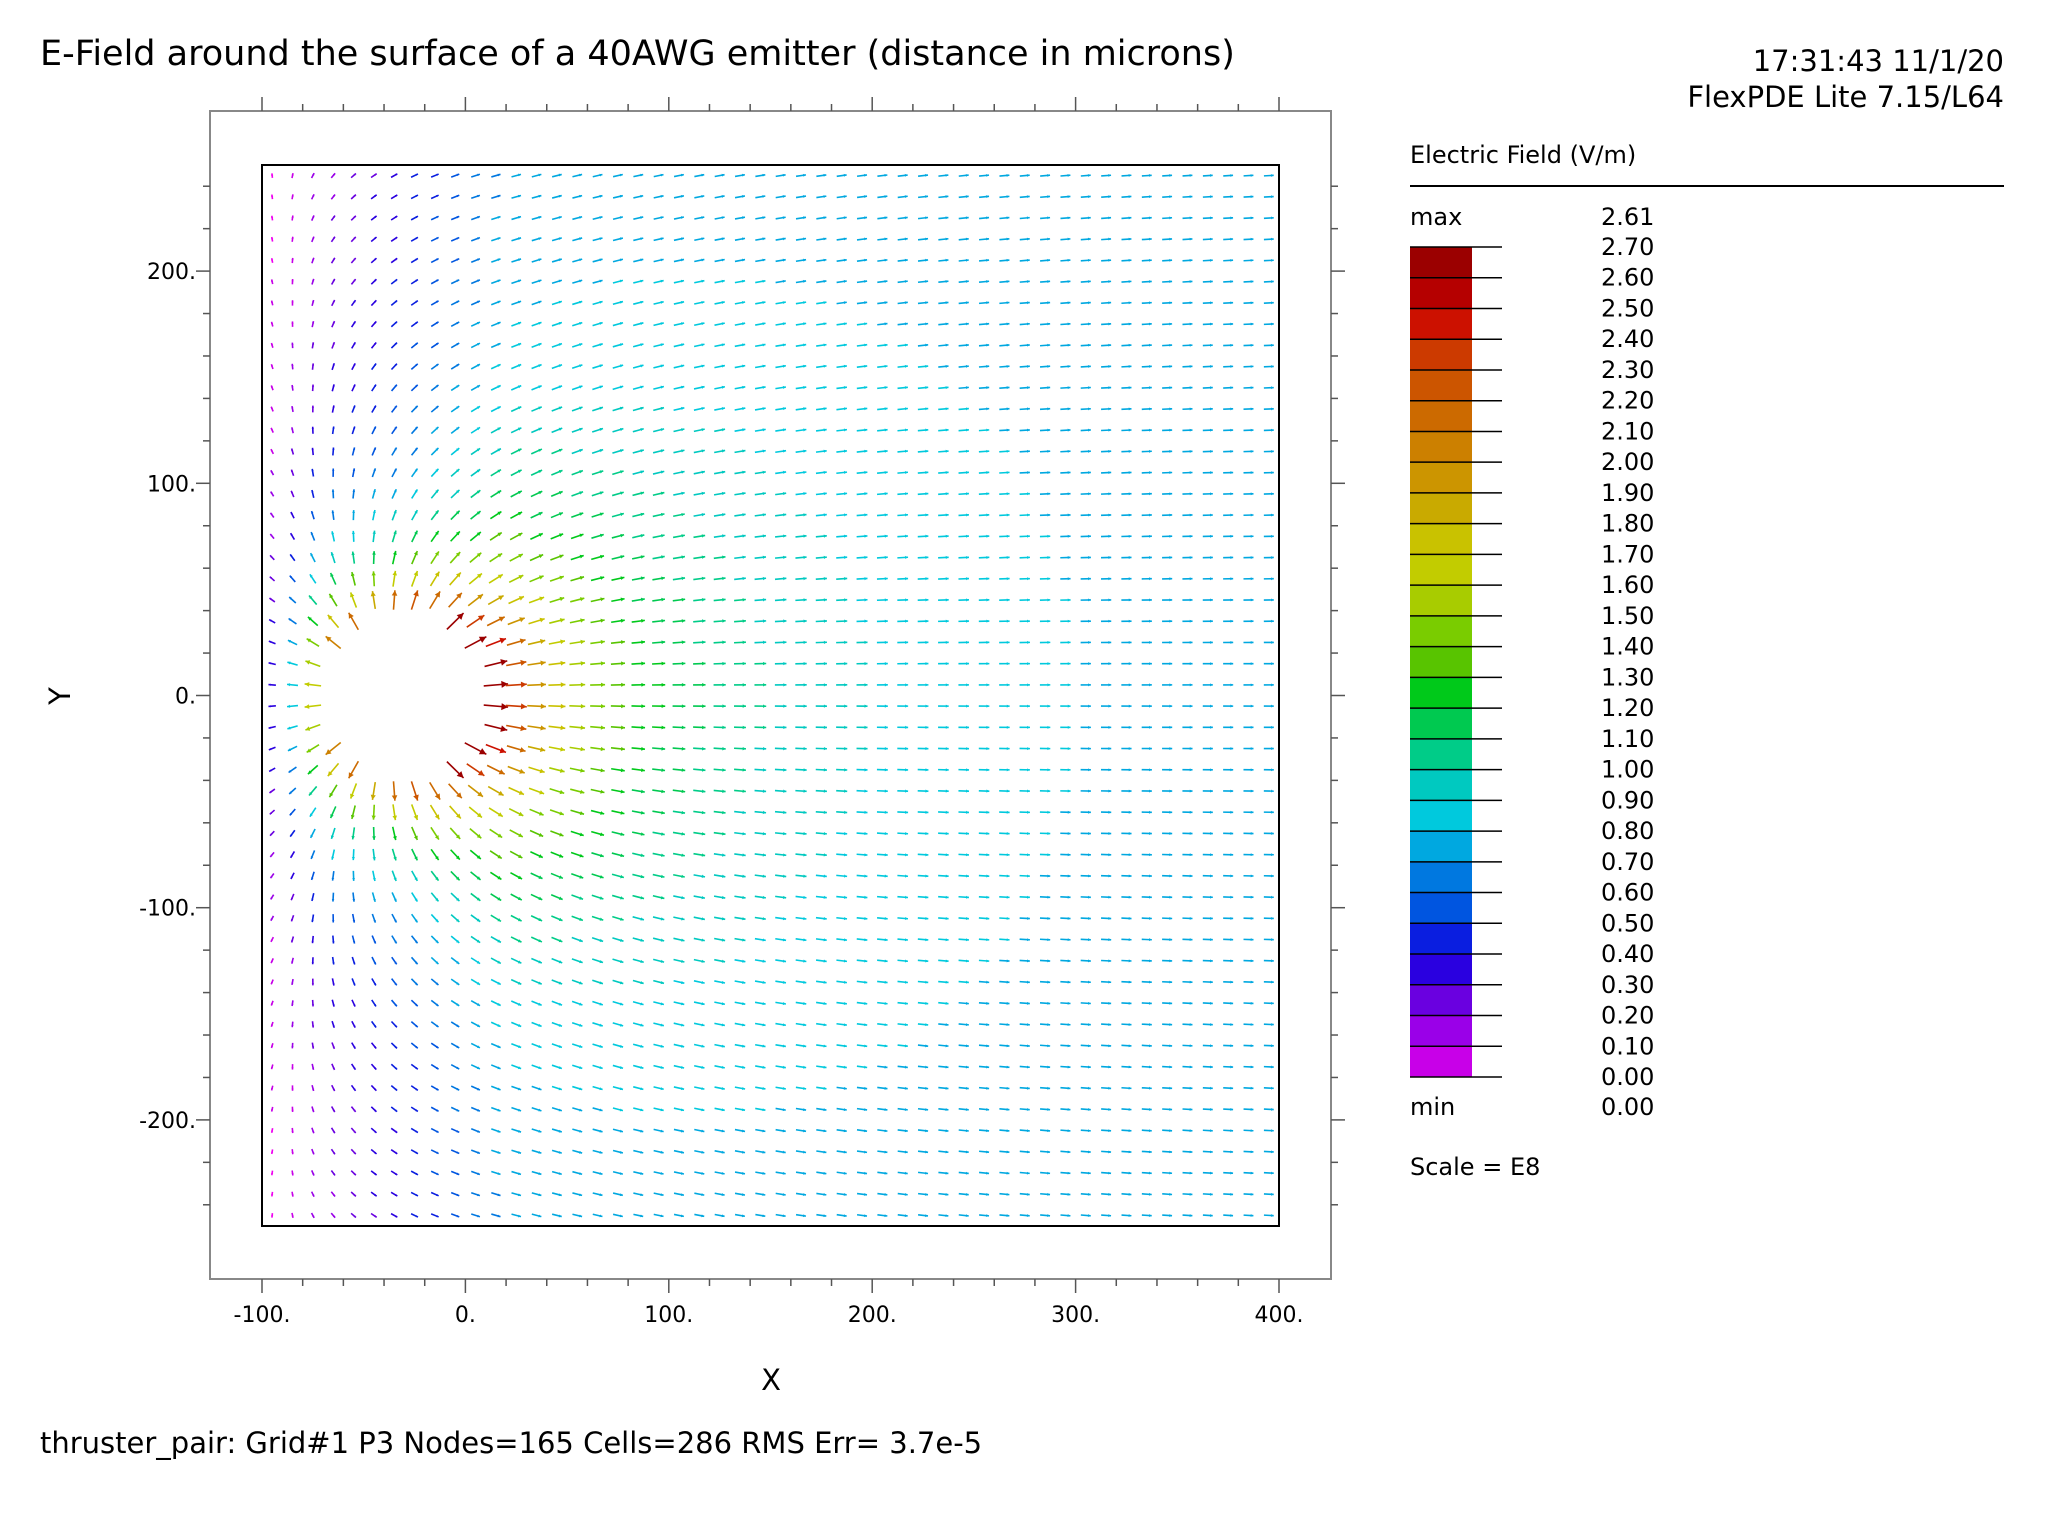 The width and height of the screenshot is (2048, 1536). I want to click on y-tick-label: 0., so click(185, 697).